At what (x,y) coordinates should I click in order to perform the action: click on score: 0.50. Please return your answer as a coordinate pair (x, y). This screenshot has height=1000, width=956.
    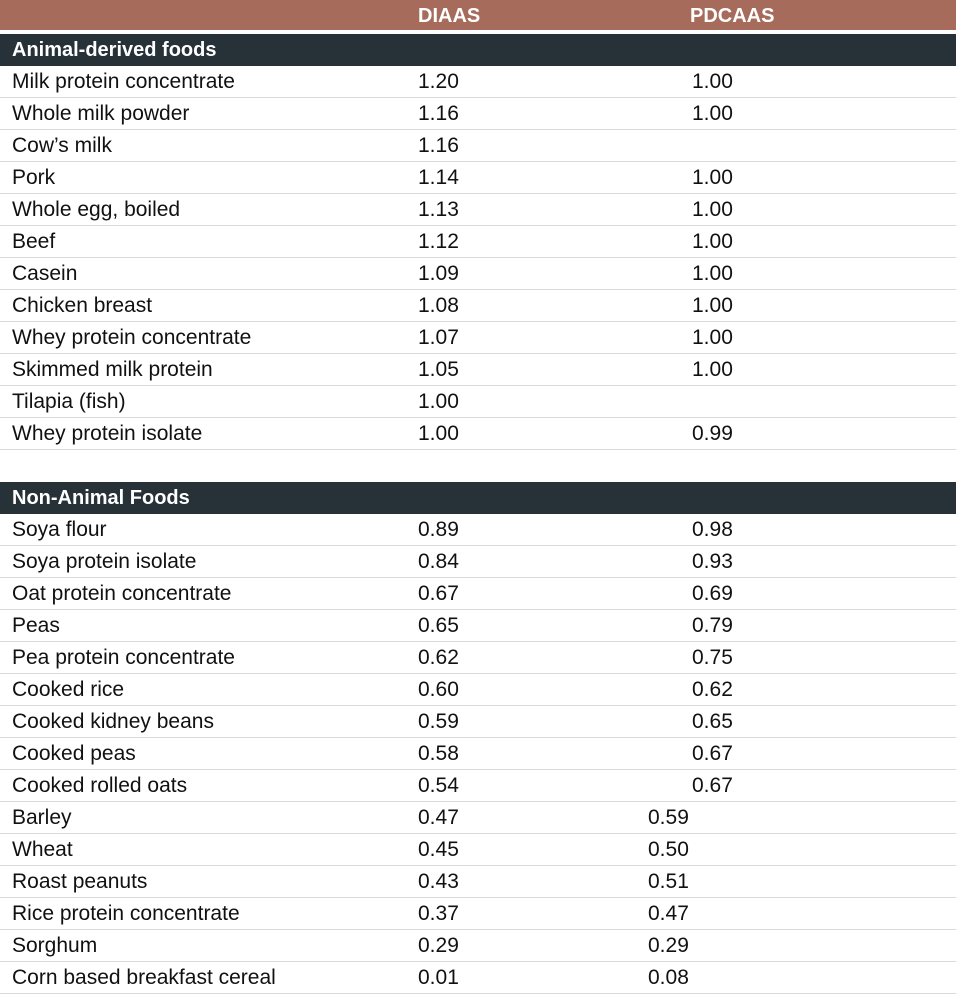
    Looking at the image, I should click on (668, 849).